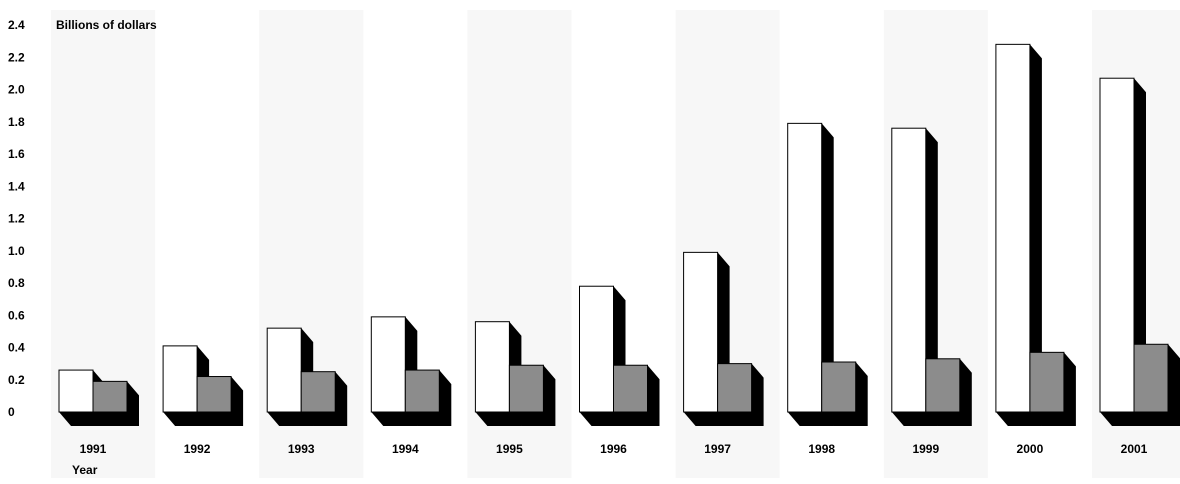  What do you see at coordinates (16, 315) in the screenshot?
I see `y-tick-label: 0.6` at bounding box center [16, 315].